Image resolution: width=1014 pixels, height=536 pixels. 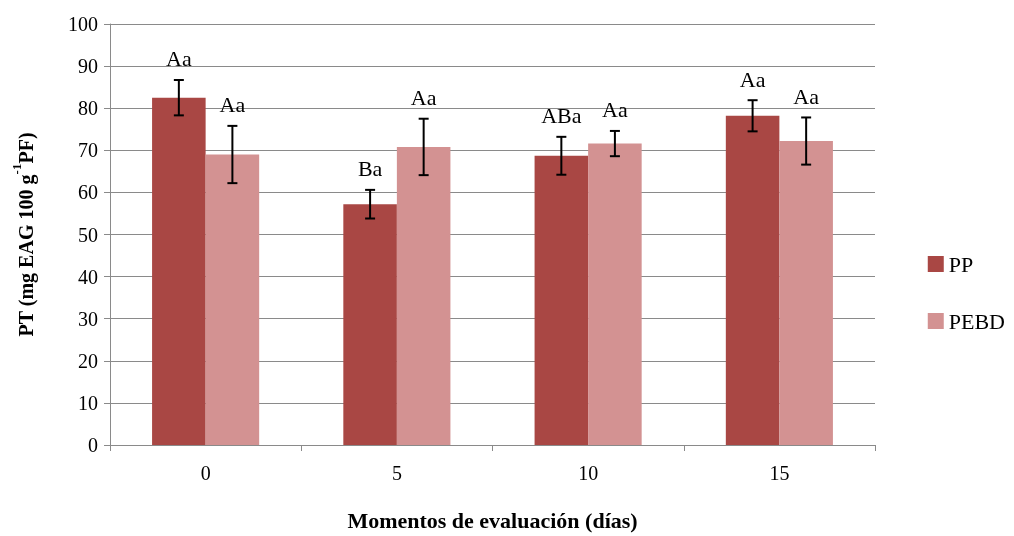 I want to click on x-tick-label: 15, so click(x=779, y=473).